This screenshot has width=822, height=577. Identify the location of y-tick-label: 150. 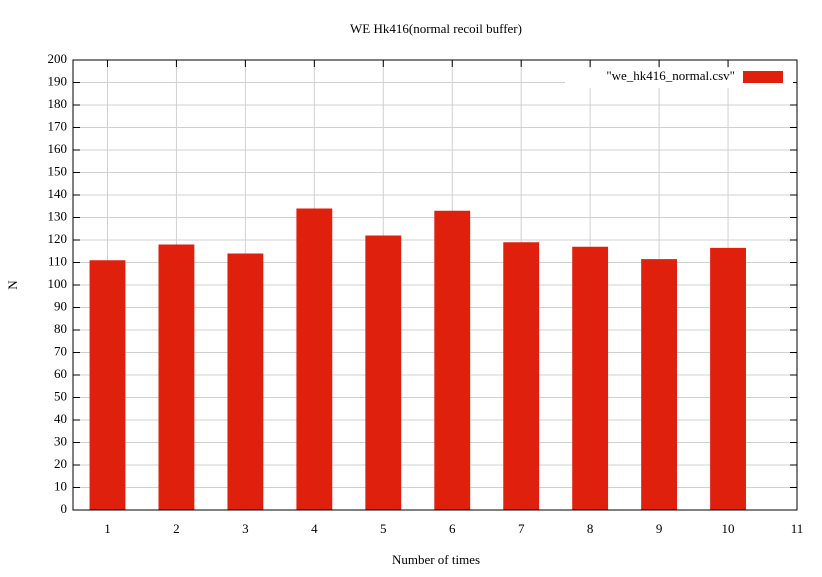
(58, 170).